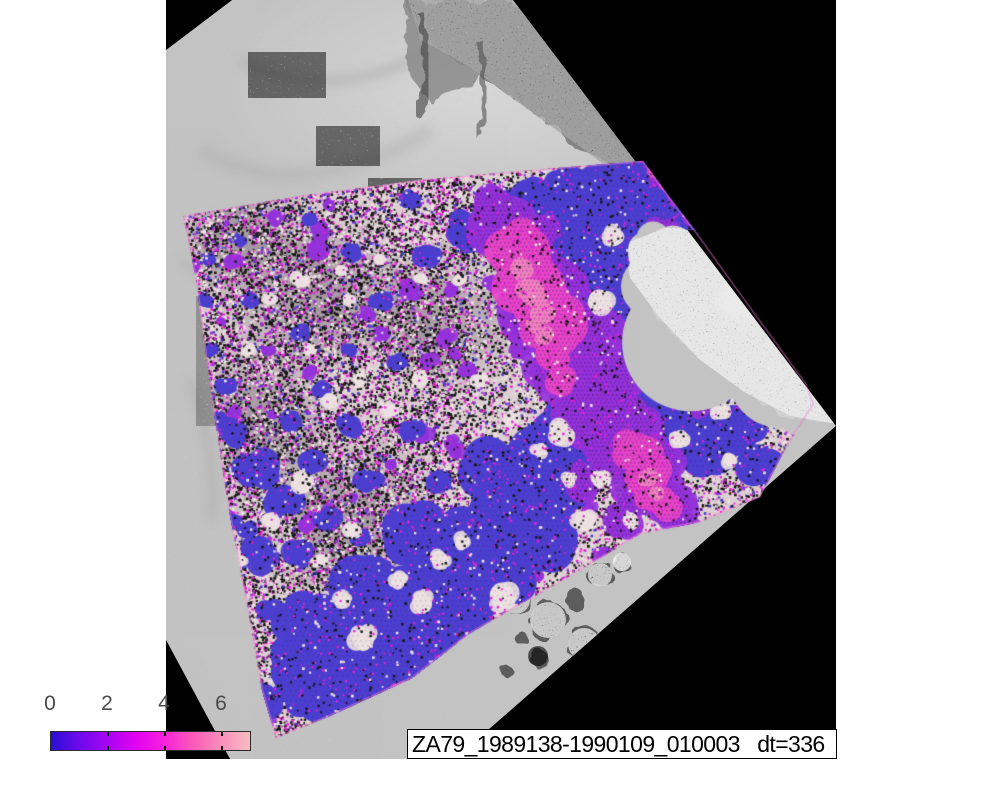  What do you see at coordinates (221, 703) in the screenshot?
I see `colorbar-tick-label: 6` at bounding box center [221, 703].